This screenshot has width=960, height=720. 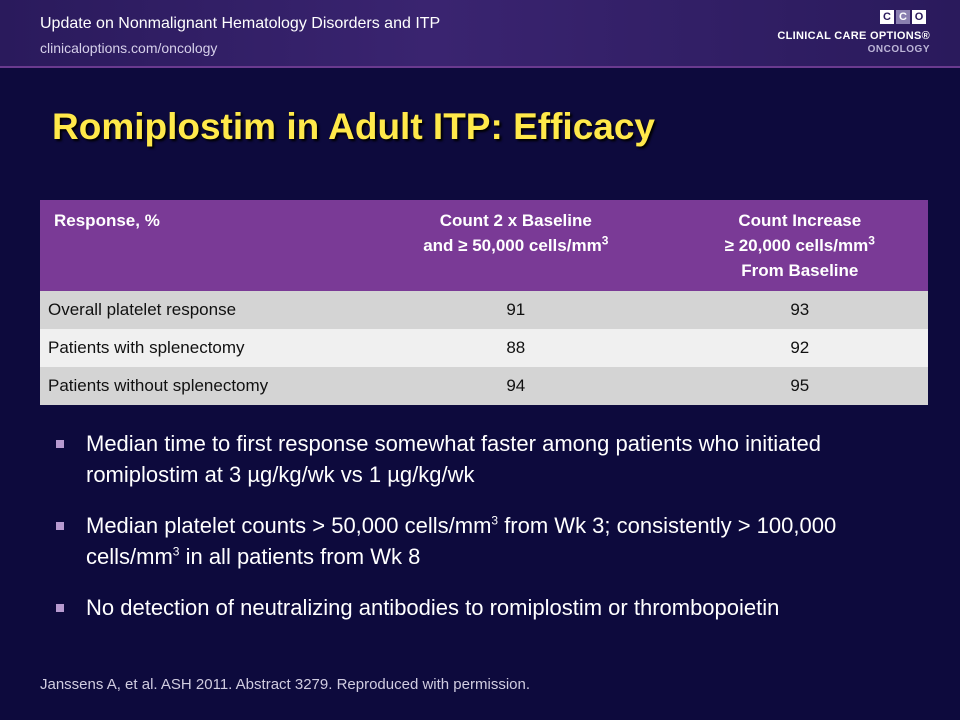 What do you see at coordinates (516, 386) in the screenshot?
I see `row-value-count-2x: 94` at bounding box center [516, 386].